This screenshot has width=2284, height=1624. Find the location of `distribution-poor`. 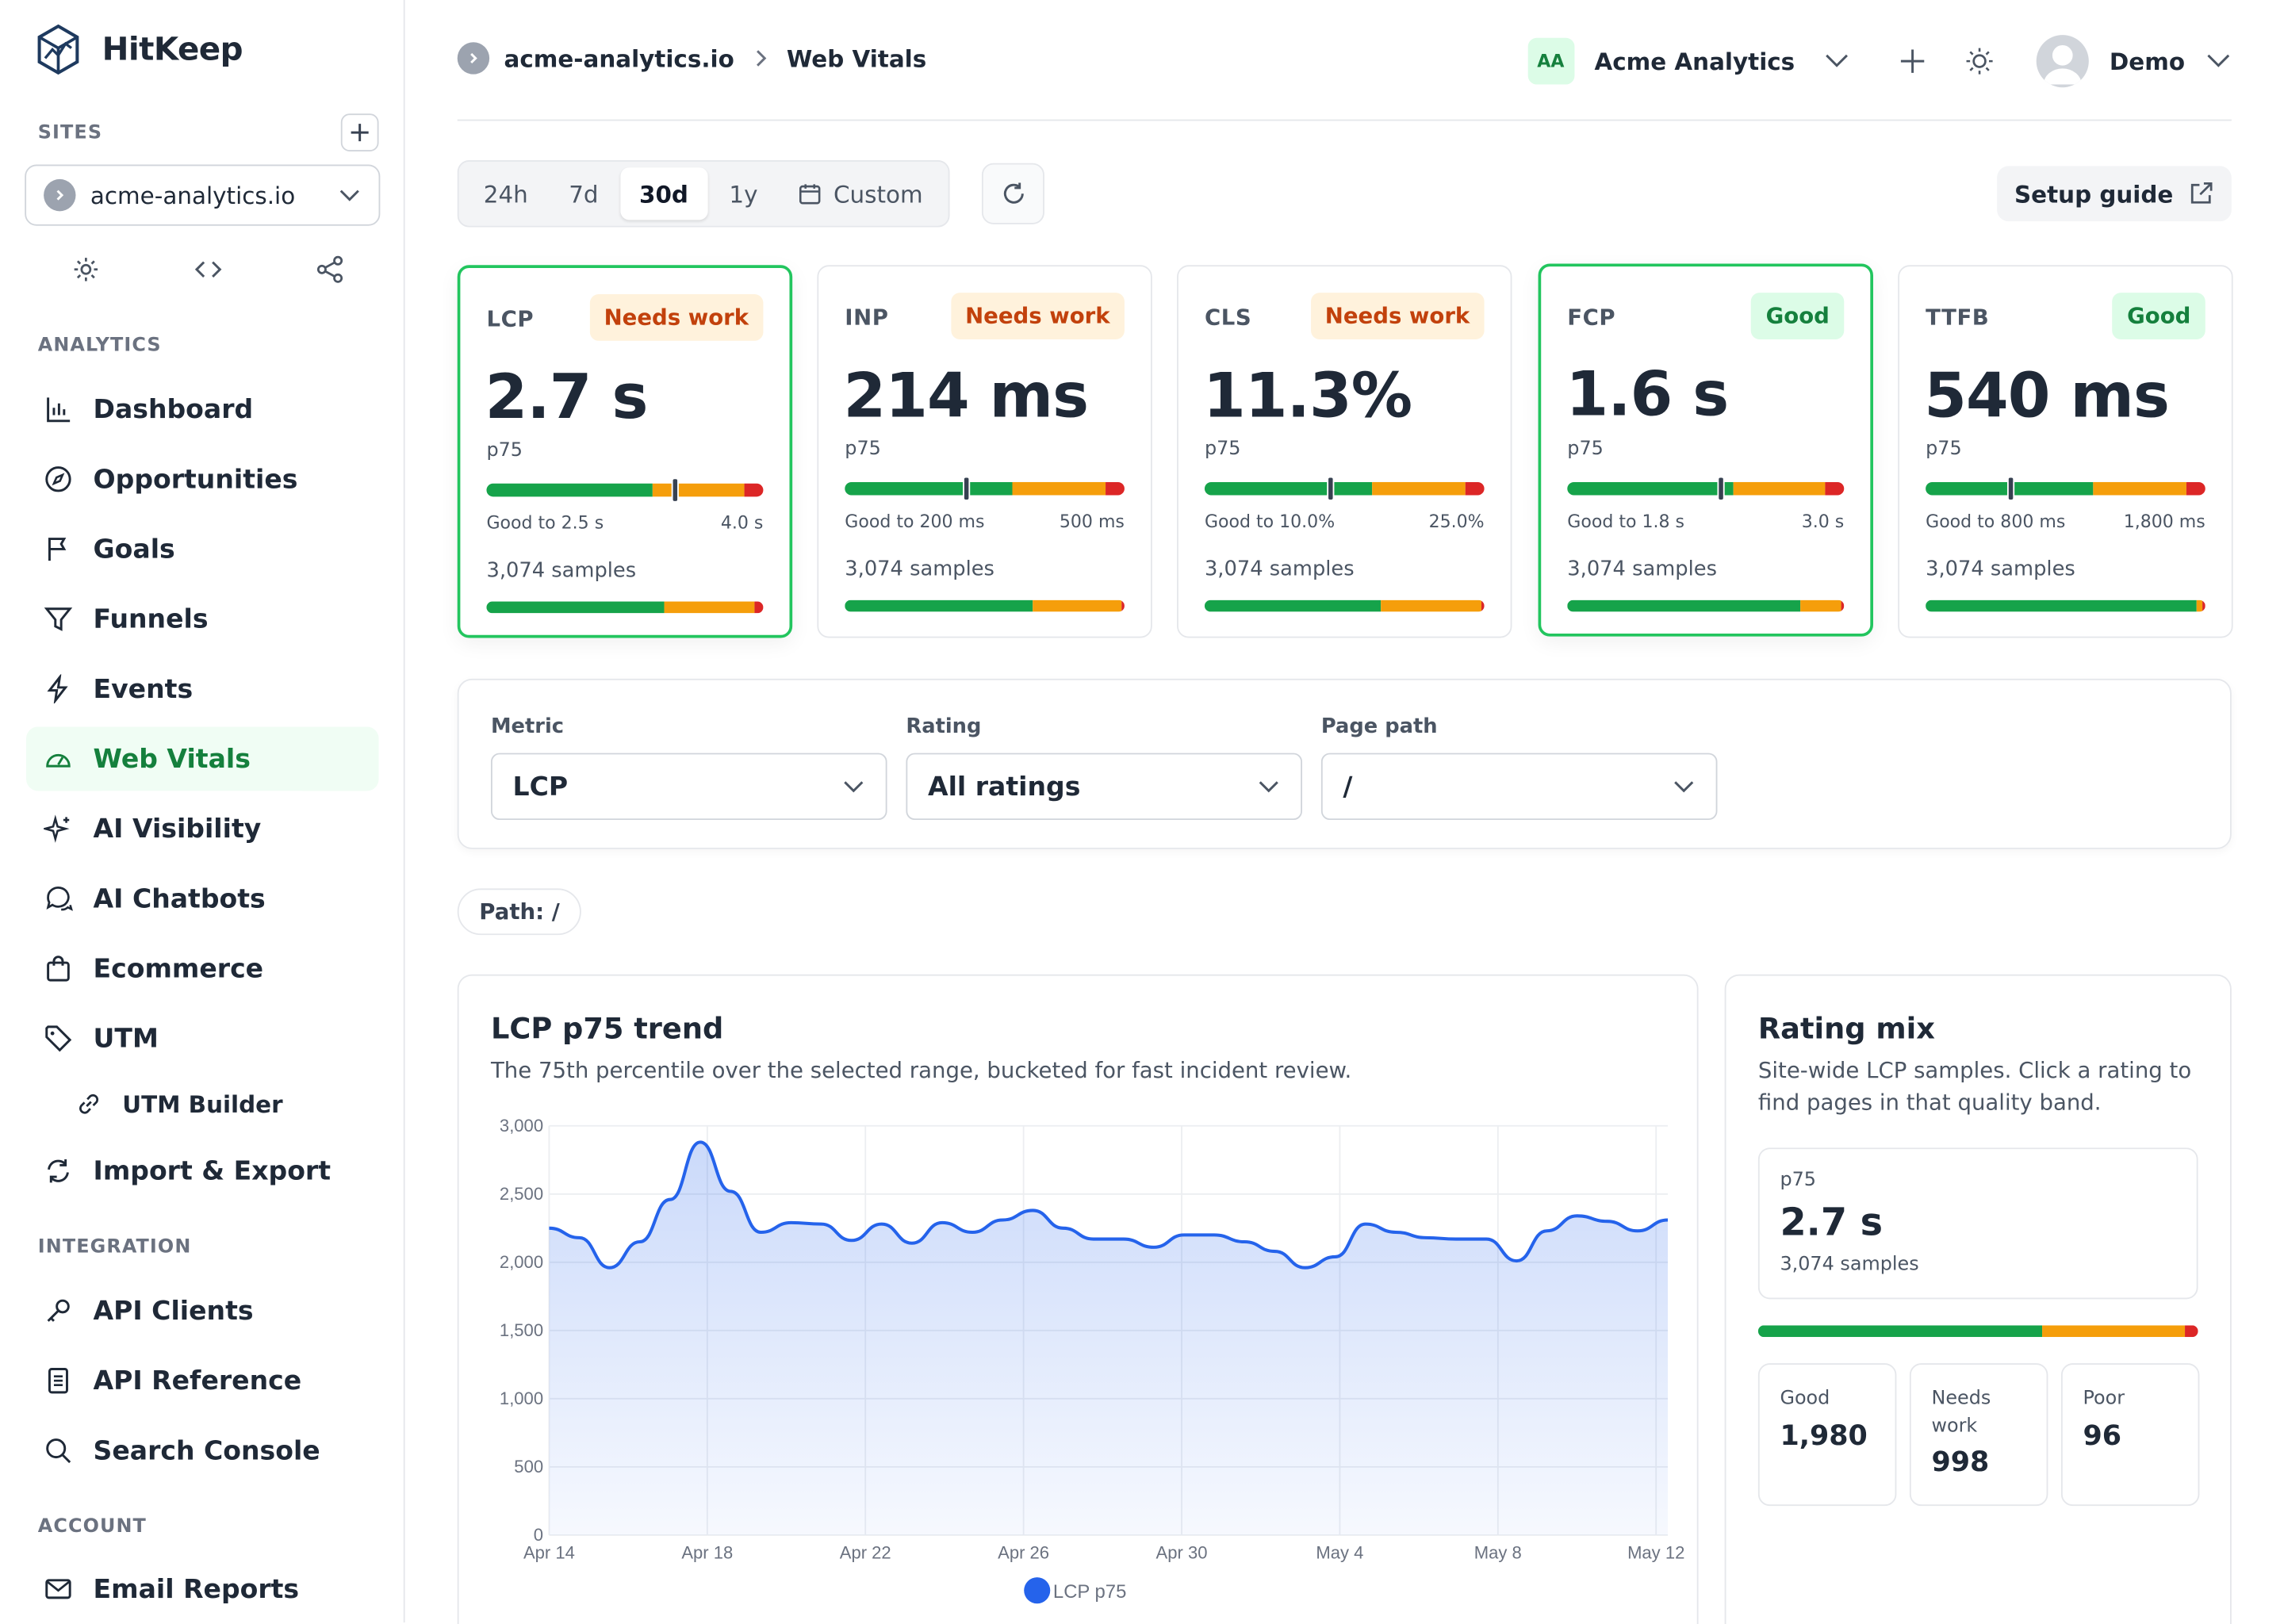

distribution-poor is located at coordinates (1843, 605).